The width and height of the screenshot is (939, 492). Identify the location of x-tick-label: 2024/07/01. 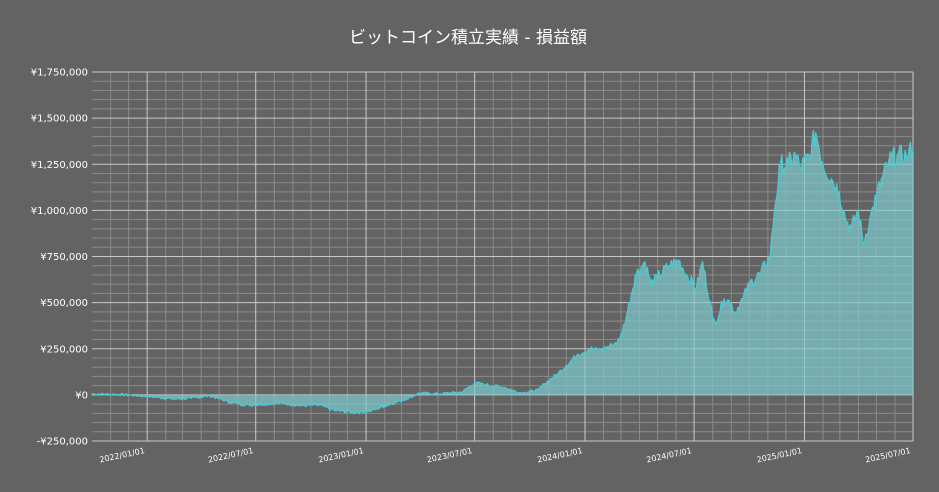
(669, 455).